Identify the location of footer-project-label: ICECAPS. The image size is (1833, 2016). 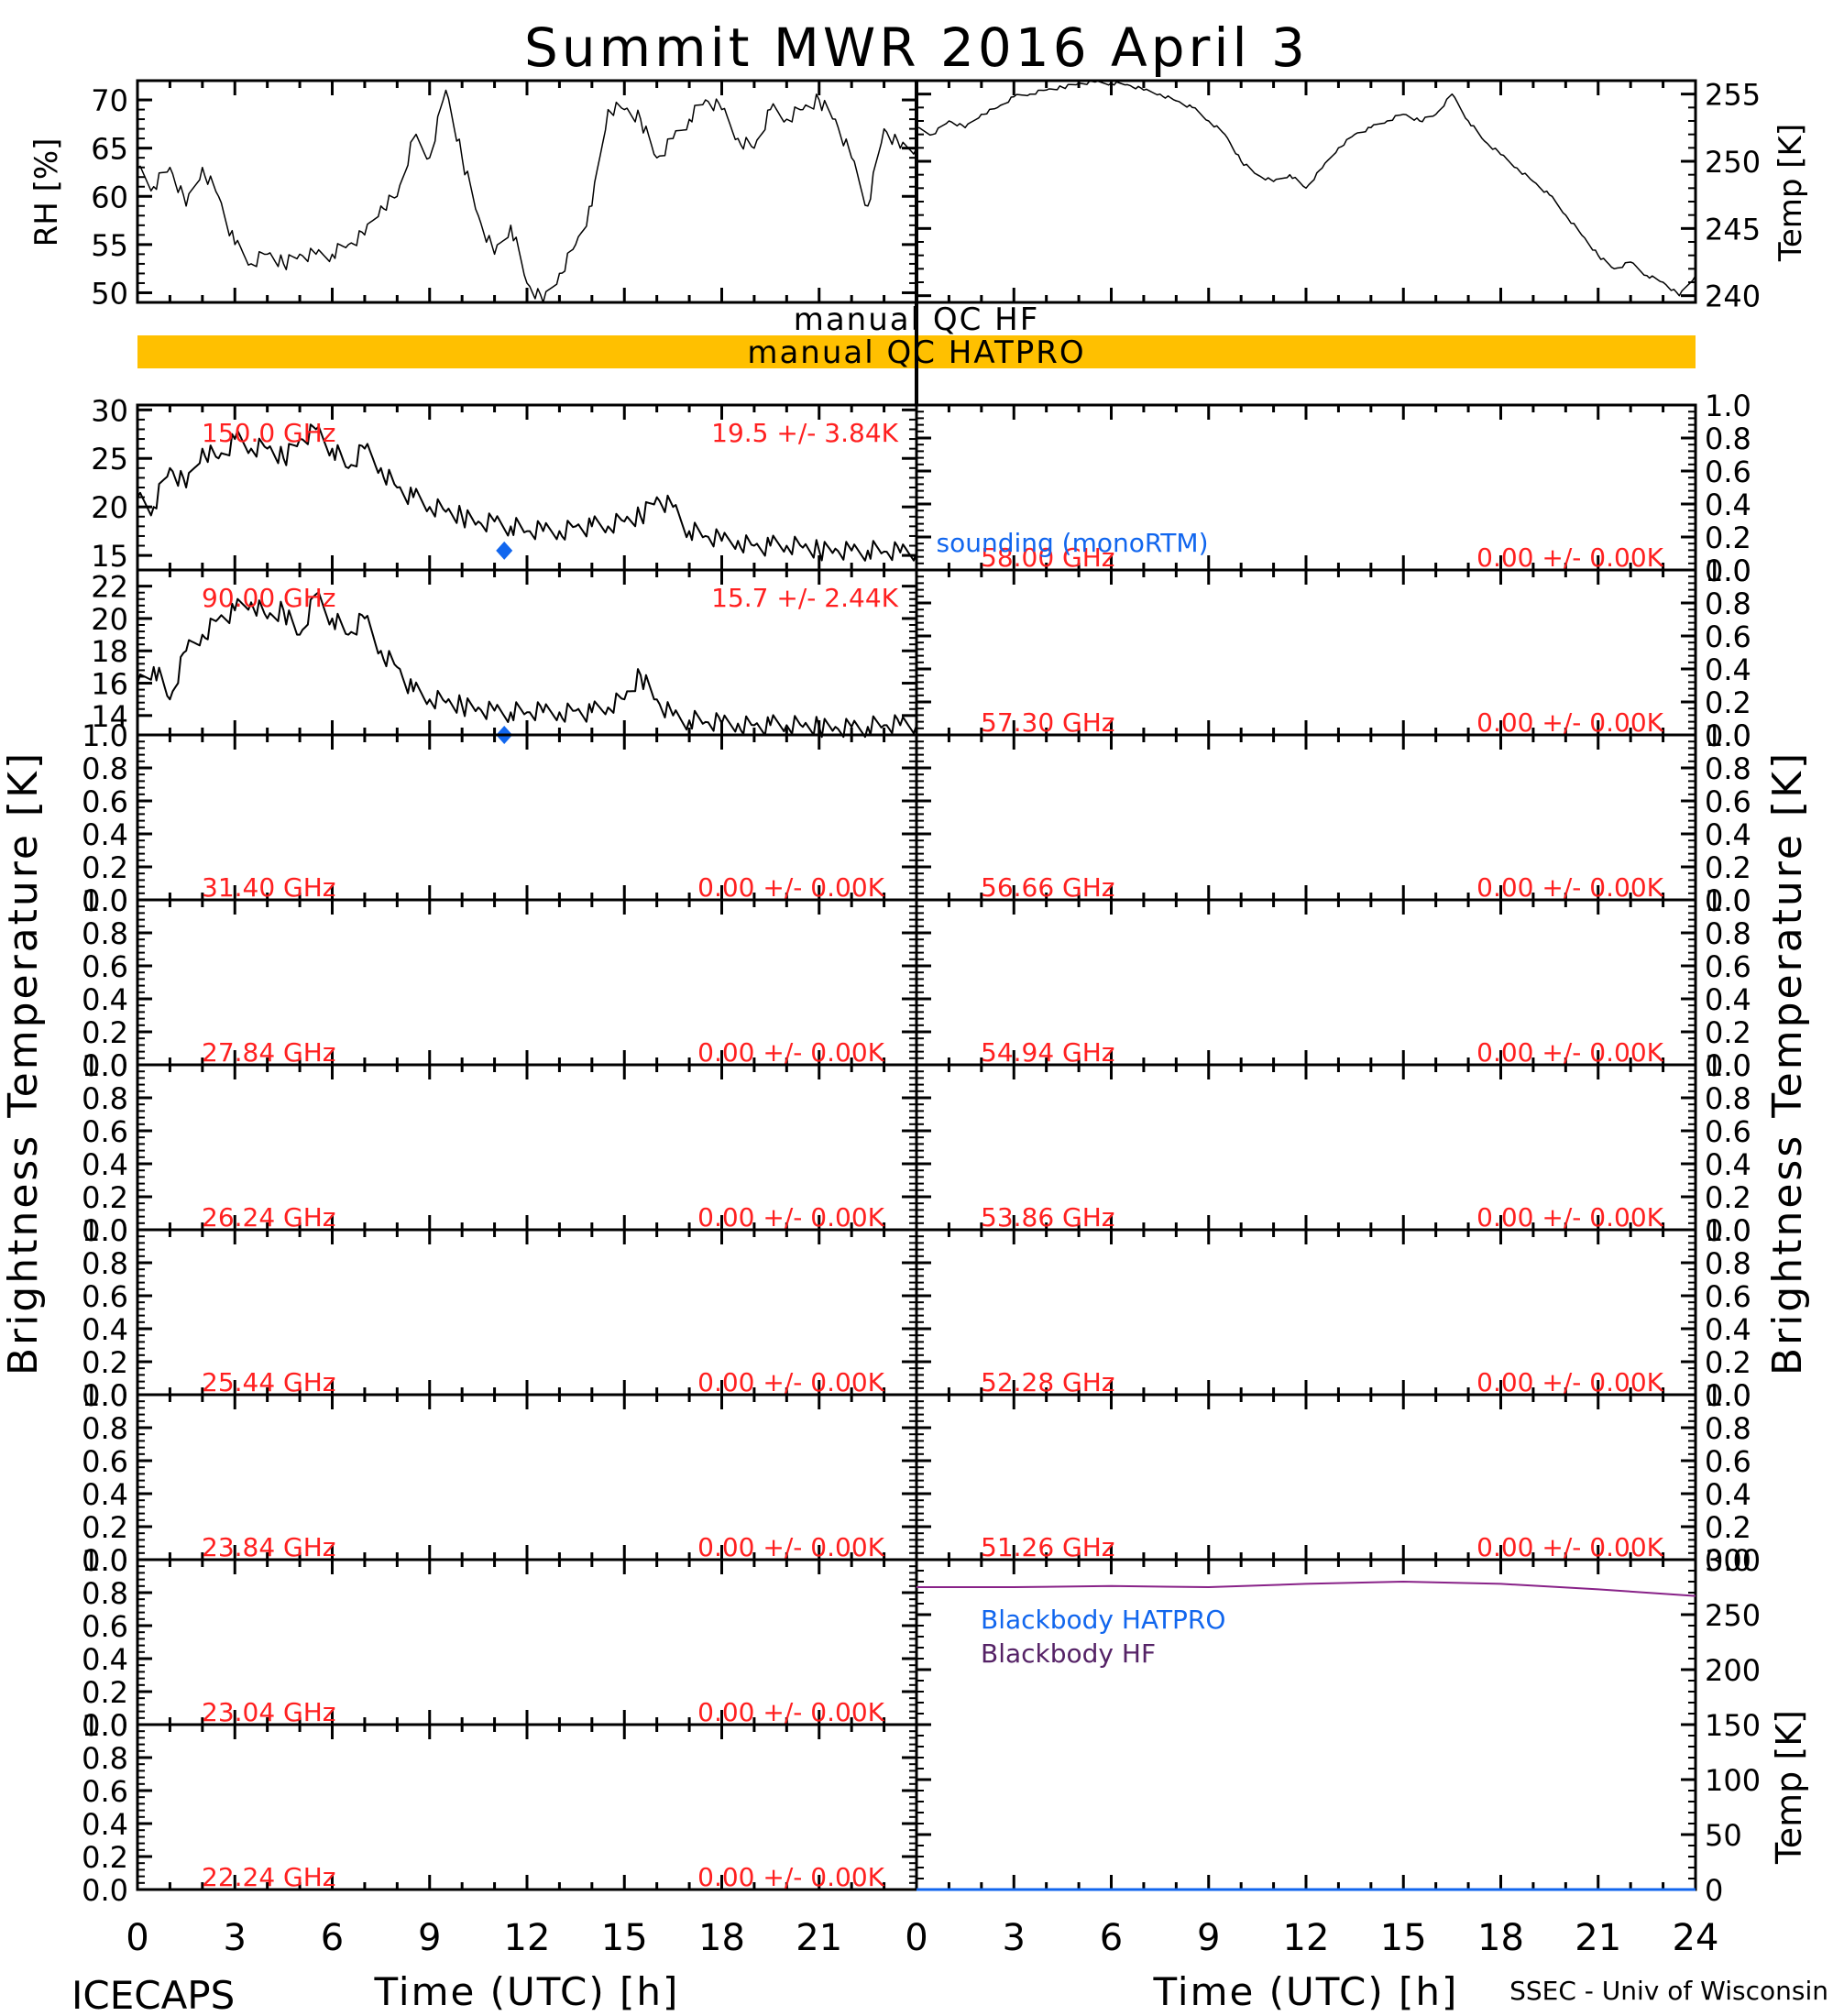
(153, 1994).